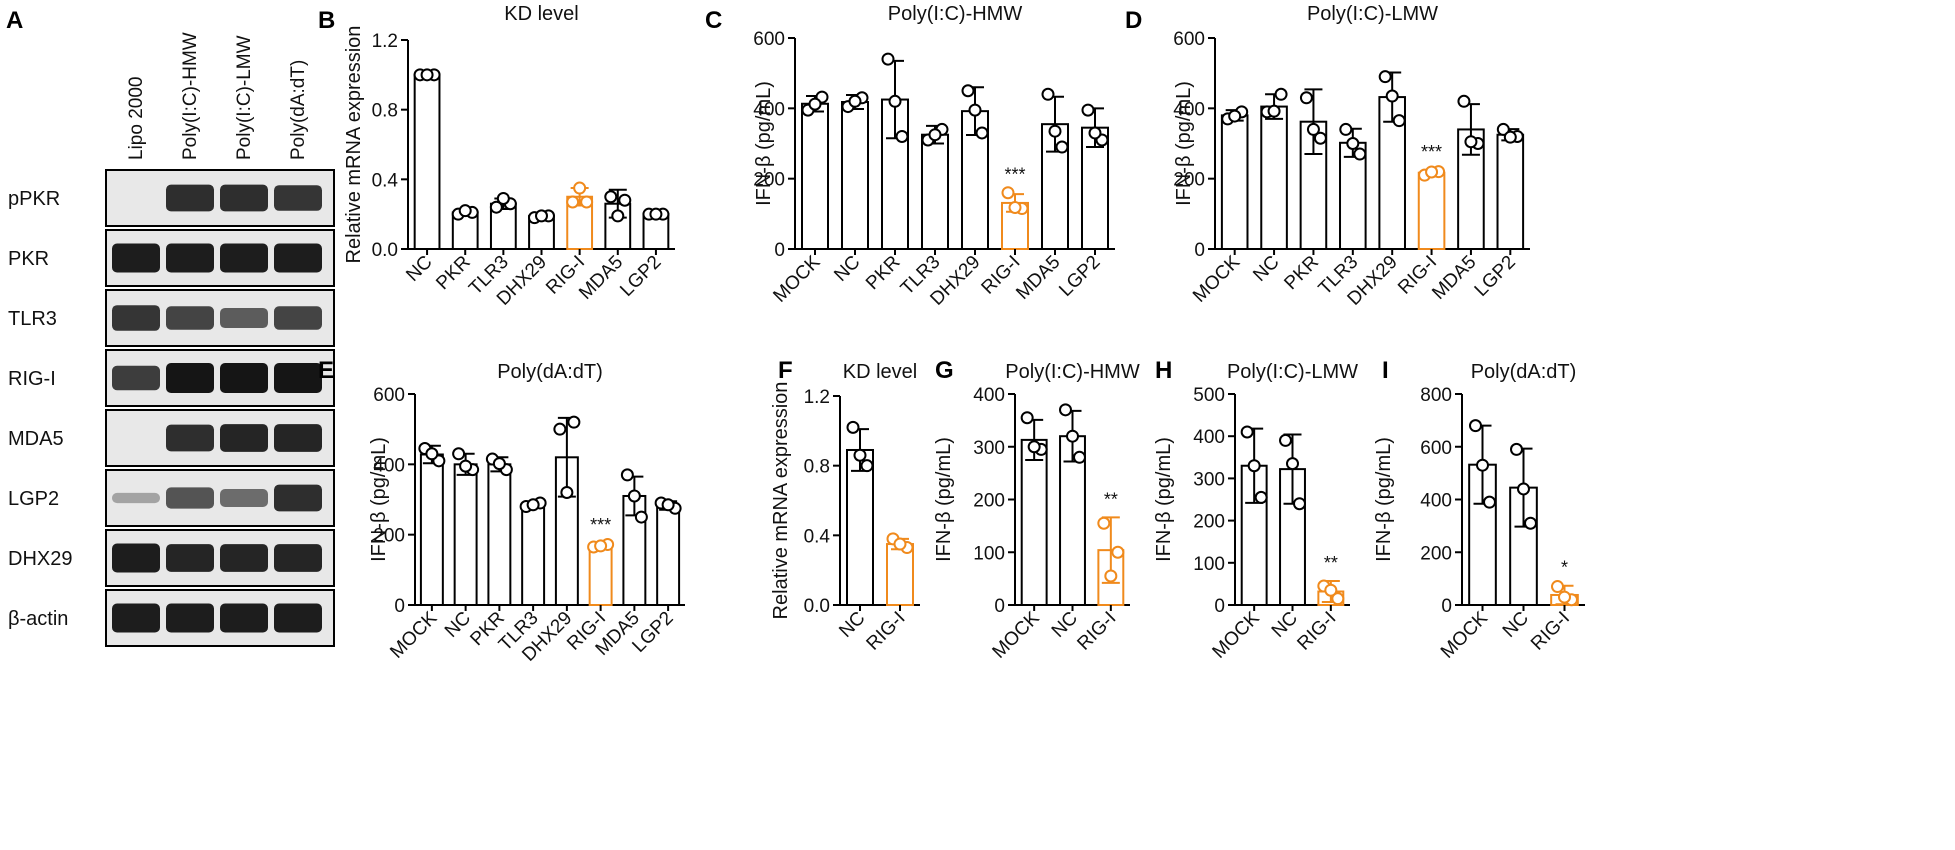 This screenshot has height=850, width=1955. What do you see at coordinates (36, 439) in the screenshot?
I see `blot-row-label: MDA5` at bounding box center [36, 439].